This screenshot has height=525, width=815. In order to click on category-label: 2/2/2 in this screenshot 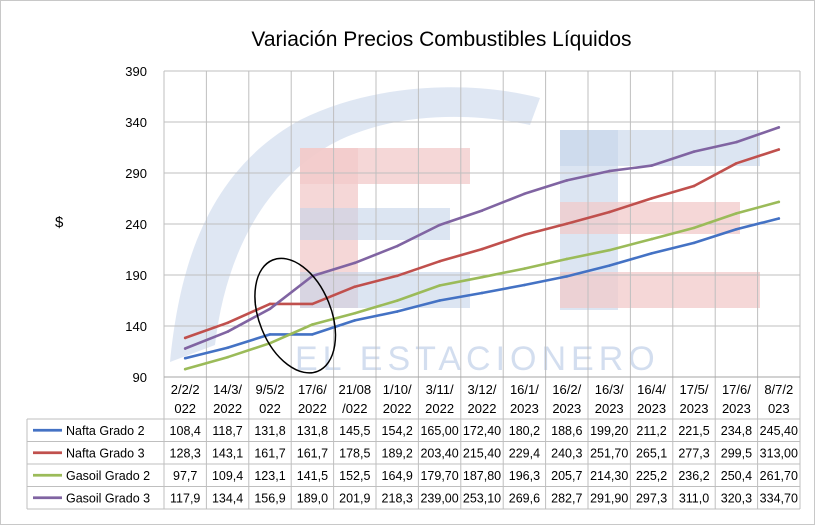, I will do `click(185, 389)`.